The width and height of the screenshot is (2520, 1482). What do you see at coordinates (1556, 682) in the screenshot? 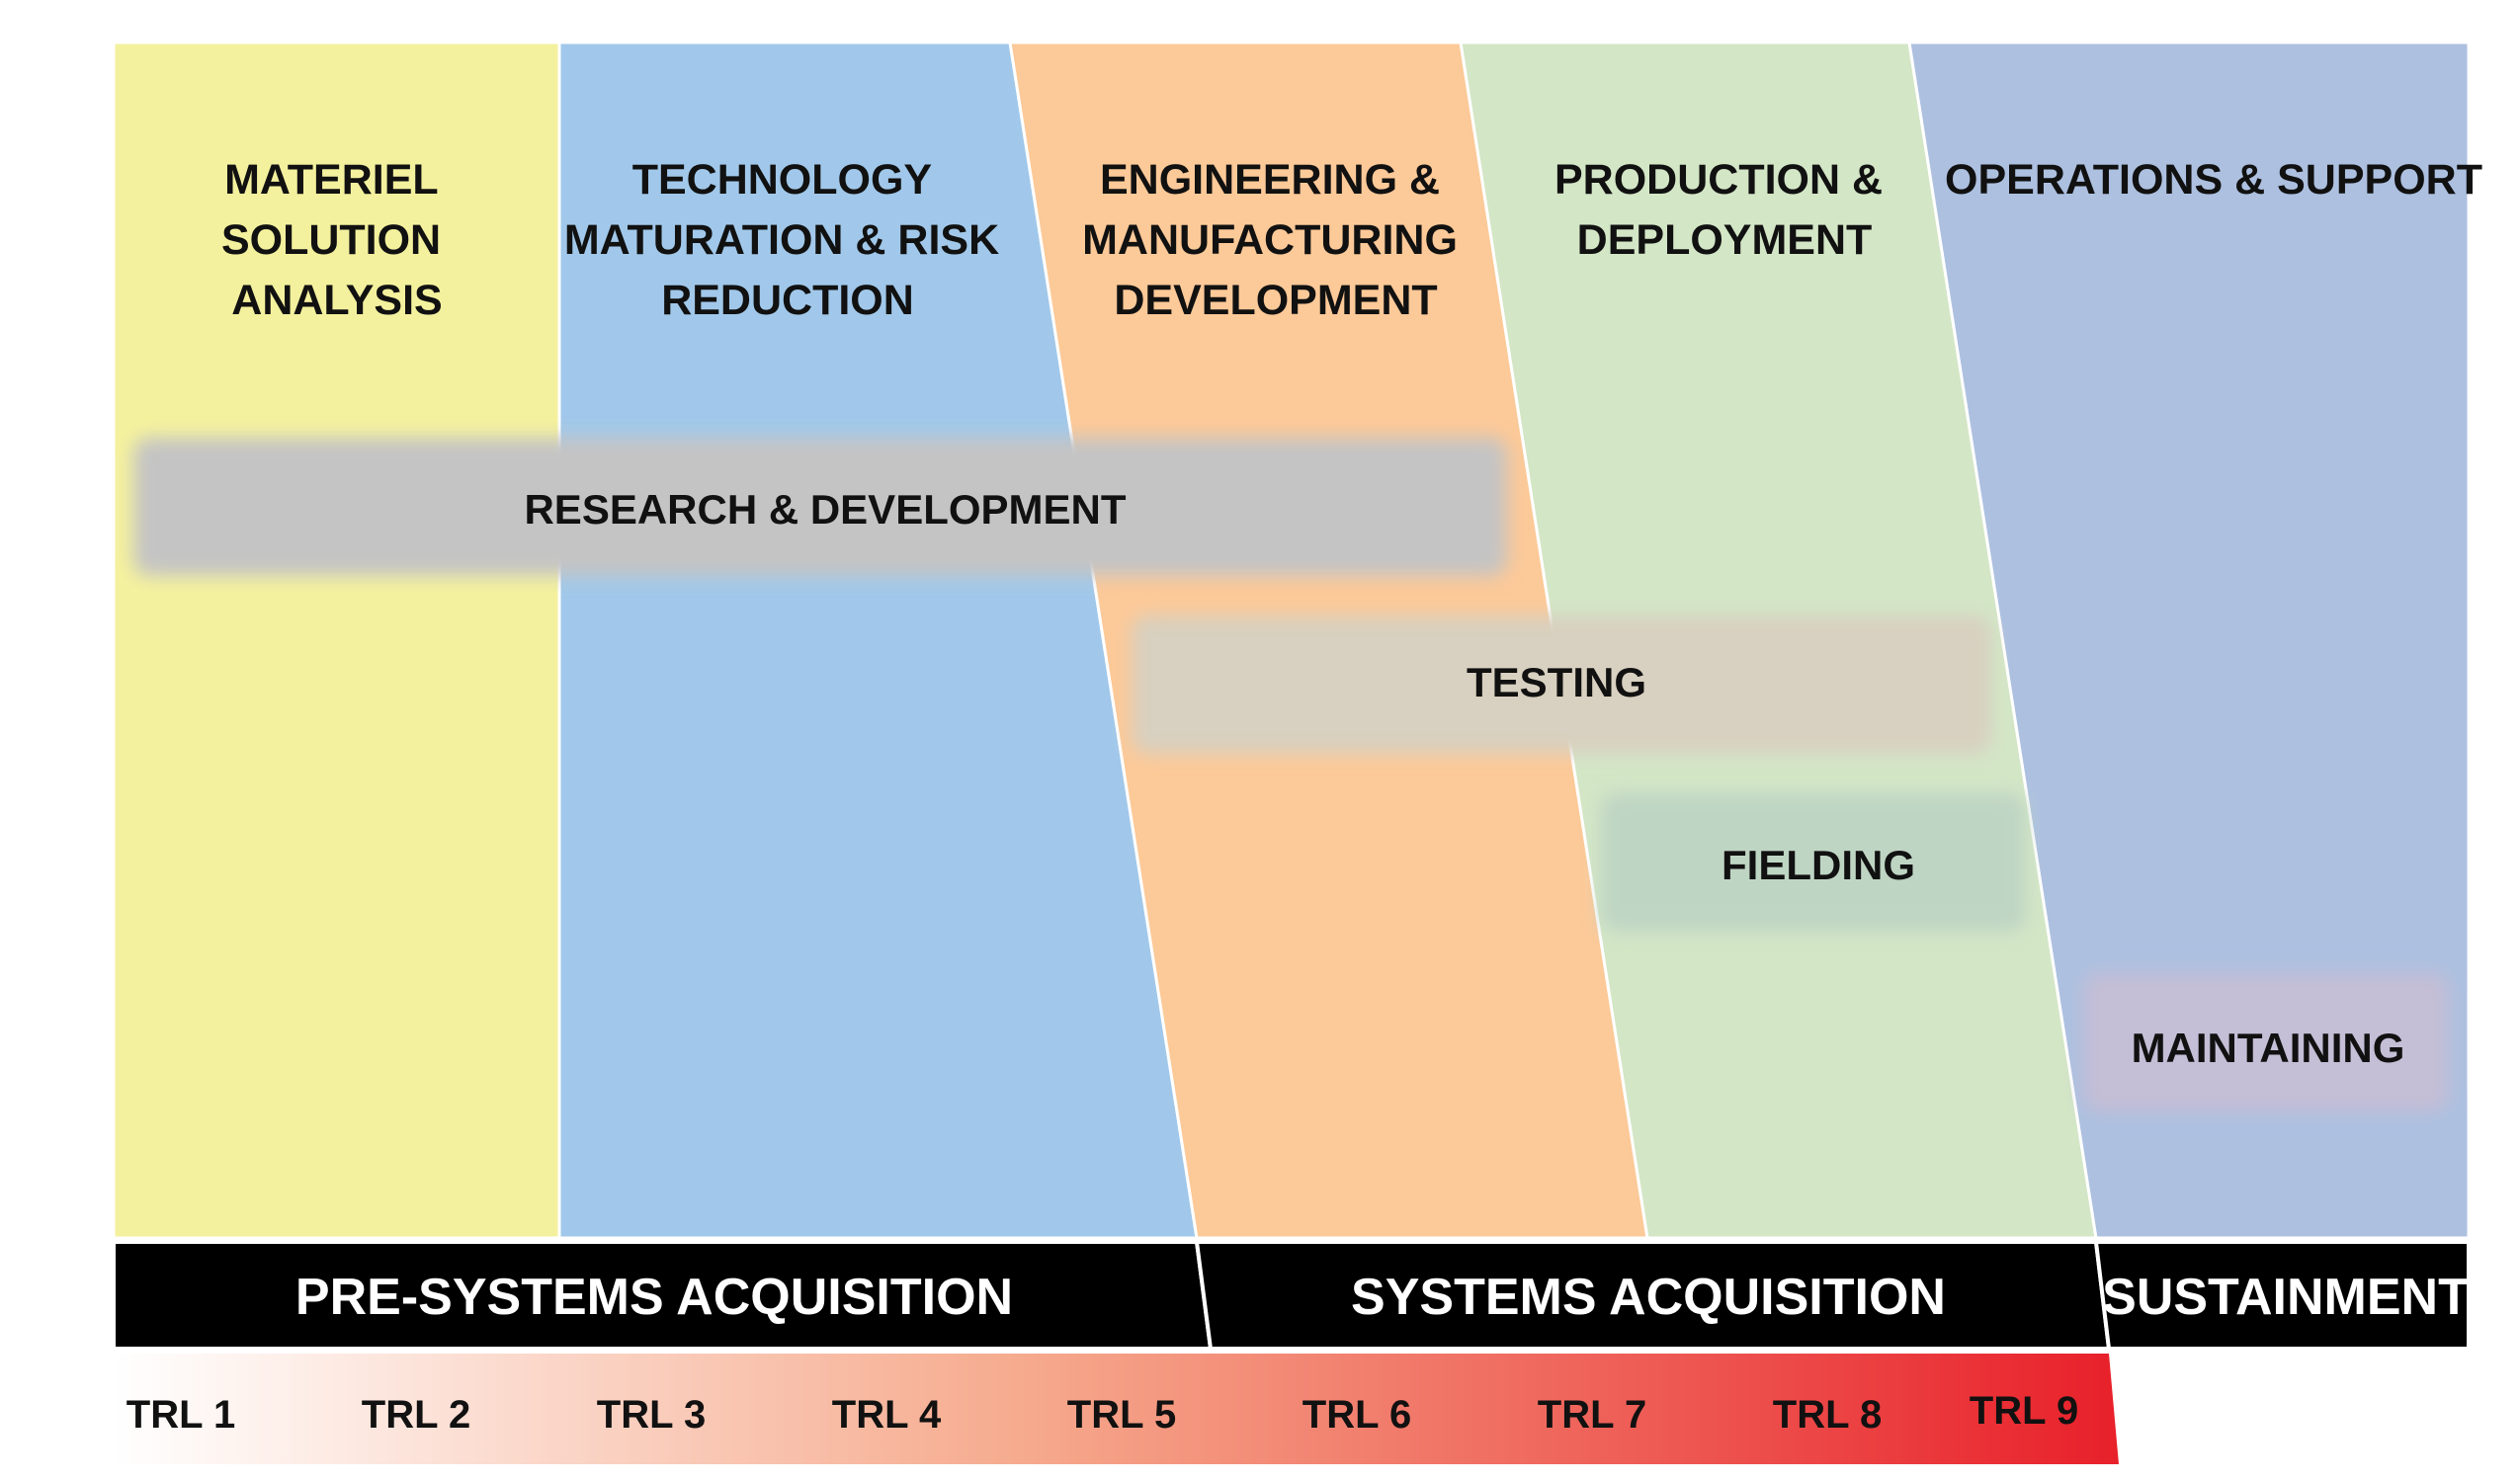
I see `activity-label-testing: TESTING` at bounding box center [1556, 682].